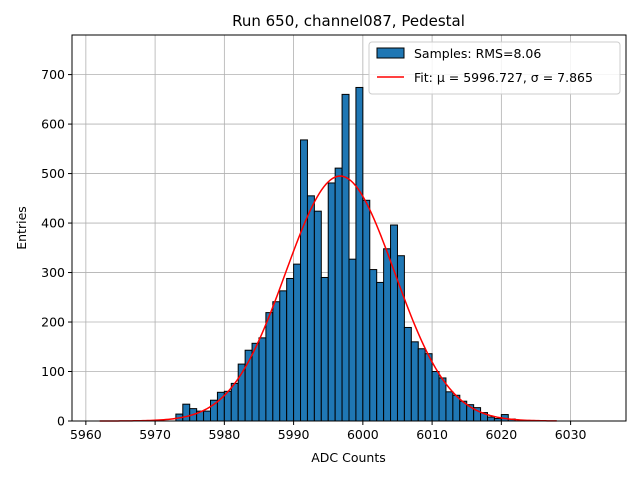 Image resolution: width=640 pixels, height=480 pixels. Describe the element at coordinates (348, 457) in the screenshot. I see `x-axis-label: ADC Counts` at that location.